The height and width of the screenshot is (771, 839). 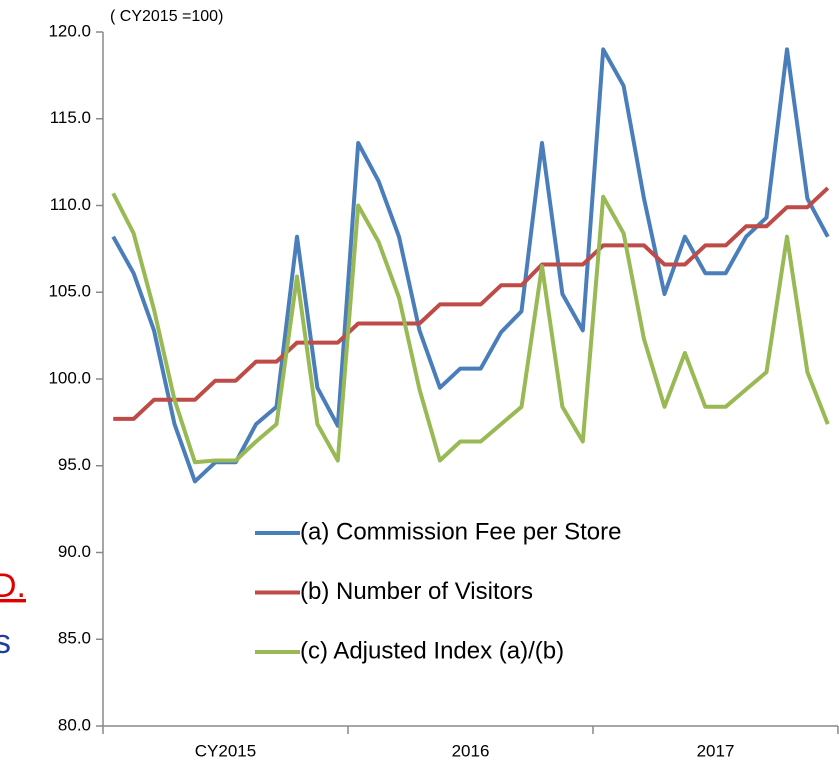 What do you see at coordinates (460, 531) in the screenshot?
I see `legend-label: (a) Commission Fee per Store` at bounding box center [460, 531].